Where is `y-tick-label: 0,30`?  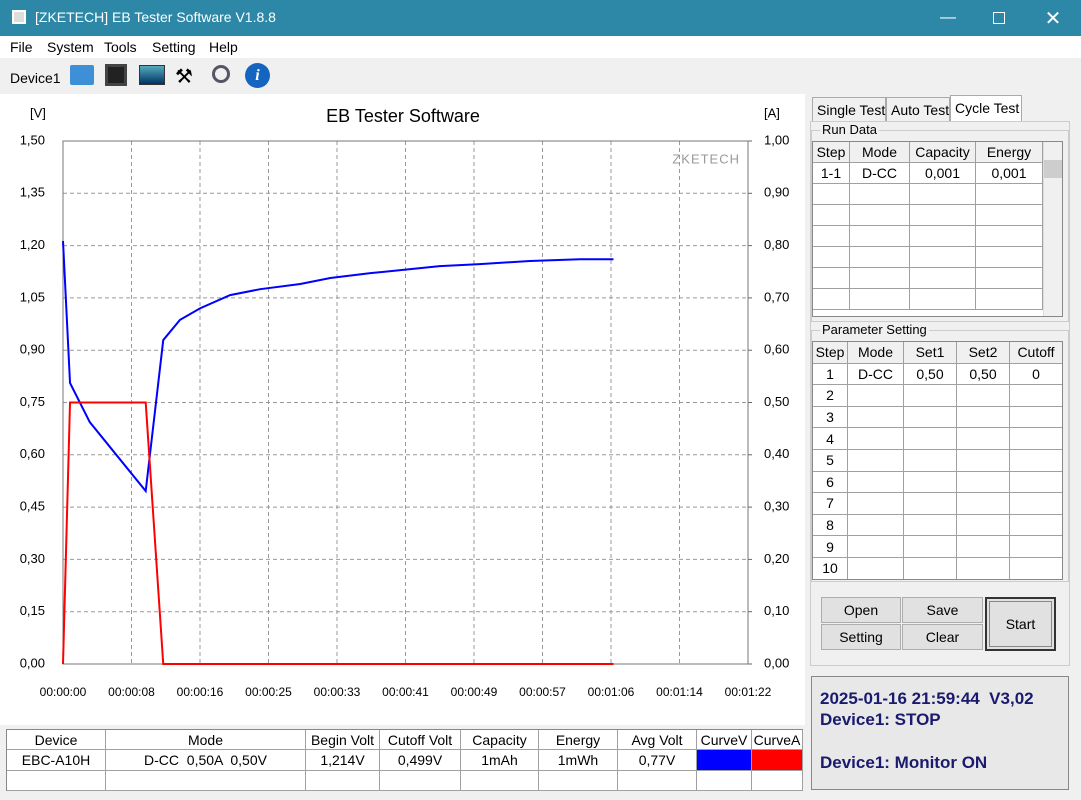
y-tick-label: 0,30 is located at coordinates (32, 558).